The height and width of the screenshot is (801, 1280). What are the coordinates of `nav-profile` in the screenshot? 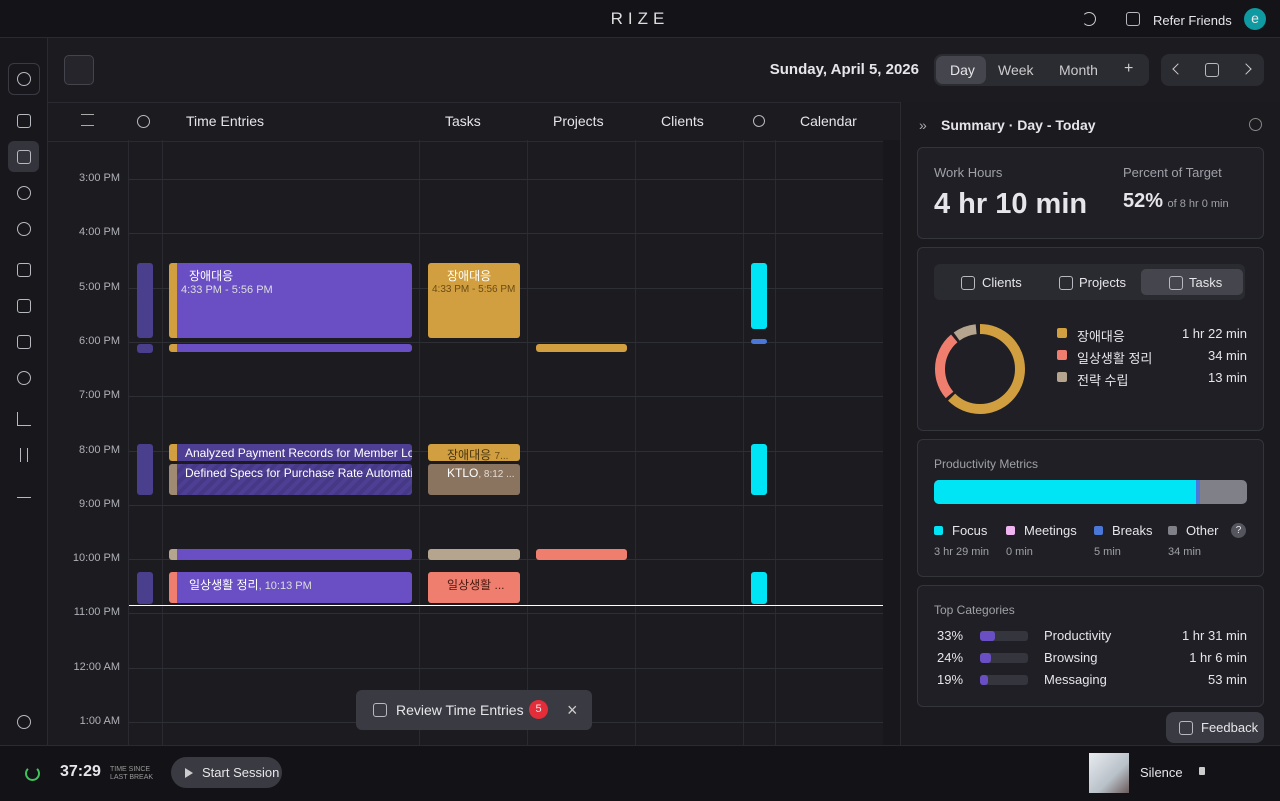 It's located at (24, 79).